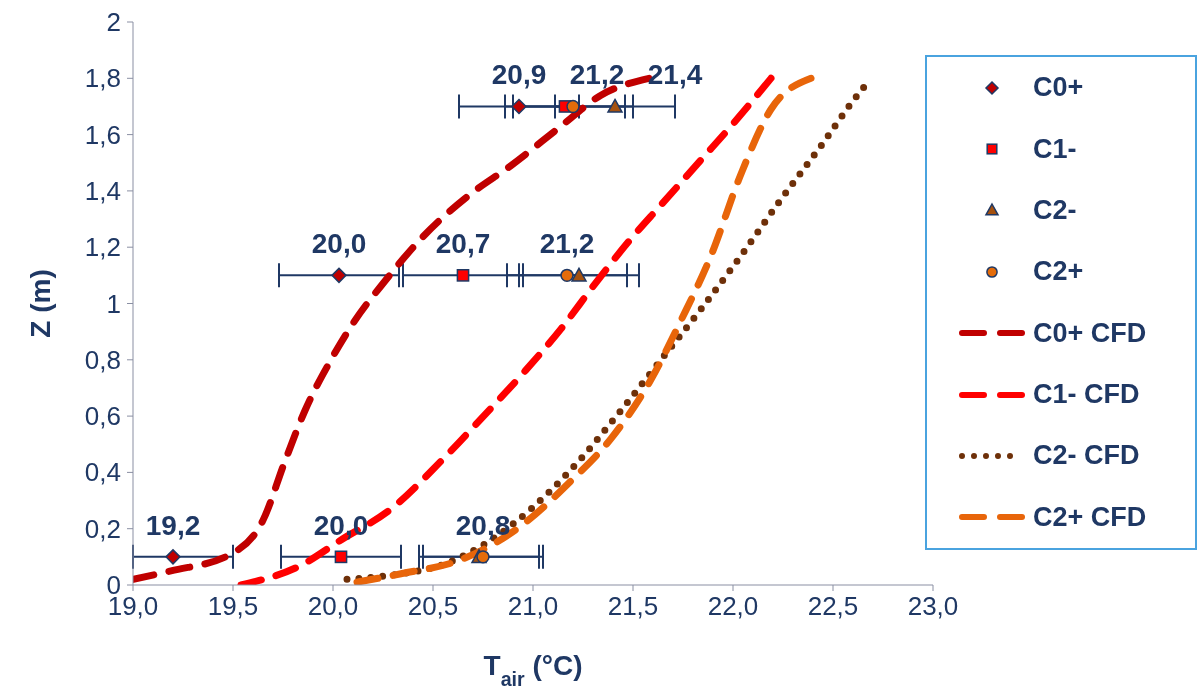 This screenshot has width=1199, height=699. Describe the element at coordinates (102, 247) in the screenshot. I see `y-tick-label: 1,2` at that location.